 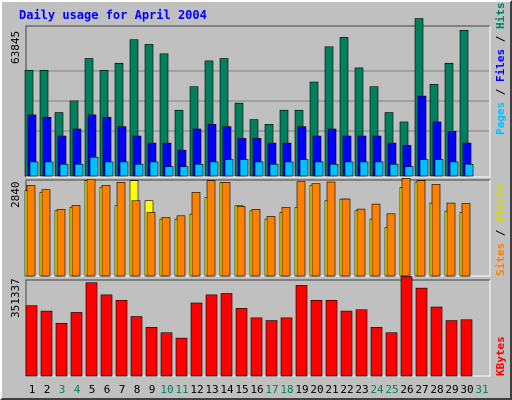 What do you see at coordinates (256, 389) in the screenshot?
I see `x-label-day-16: 16` at bounding box center [256, 389].